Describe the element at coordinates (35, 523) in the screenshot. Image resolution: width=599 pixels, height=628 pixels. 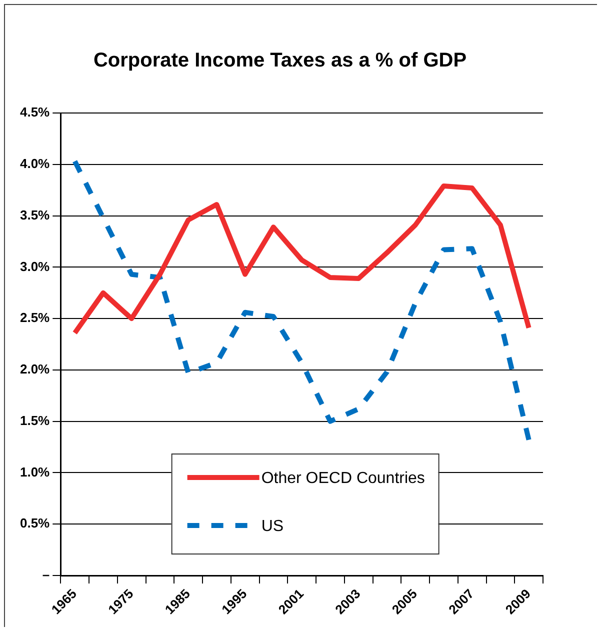
I see `y-tick-label: 0.5%` at that location.